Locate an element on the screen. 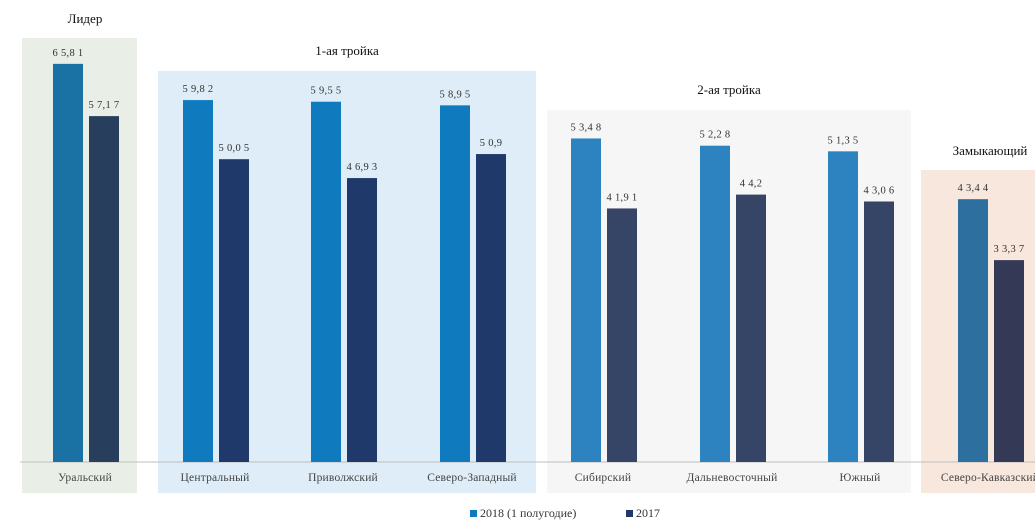  group-title: Лидер is located at coordinates (85, 18).